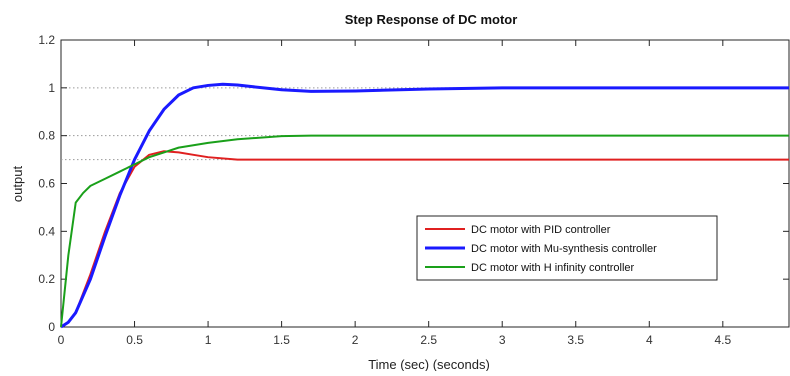 Image resolution: width=790 pixels, height=376 pixels. What do you see at coordinates (553, 268) in the screenshot?
I see `legend-label-2: DC motor with H infinity controller` at bounding box center [553, 268].